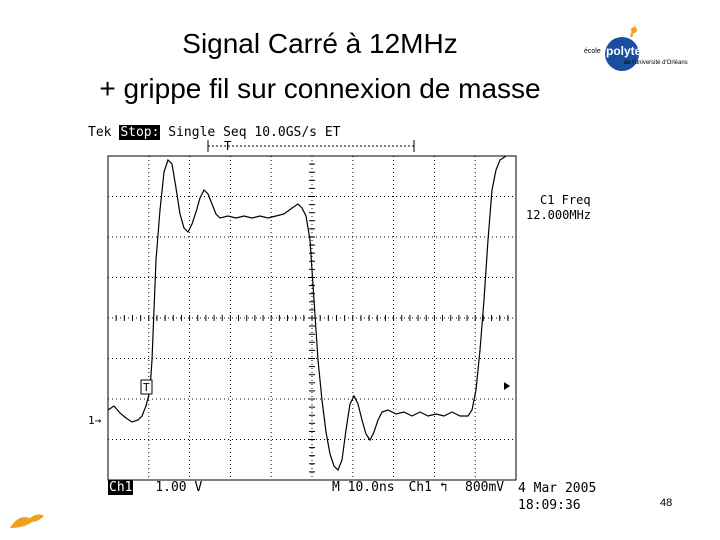 Image resolution: width=720 pixels, height=540 pixels. Describe the element at coordinates (121, 487) in the screenshot. I see `channel-label: Ch1` at that location.